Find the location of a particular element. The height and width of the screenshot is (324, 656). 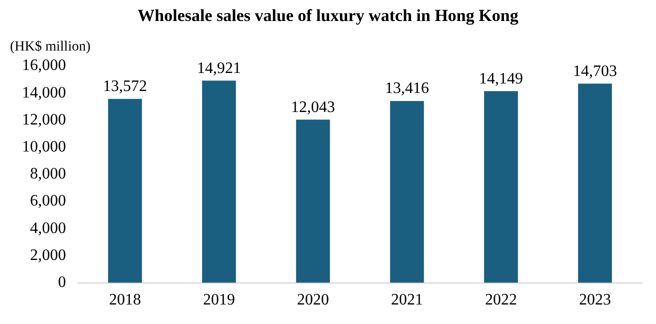

y-axis-title: (HK$ million) is located at coordinates (50, 47).